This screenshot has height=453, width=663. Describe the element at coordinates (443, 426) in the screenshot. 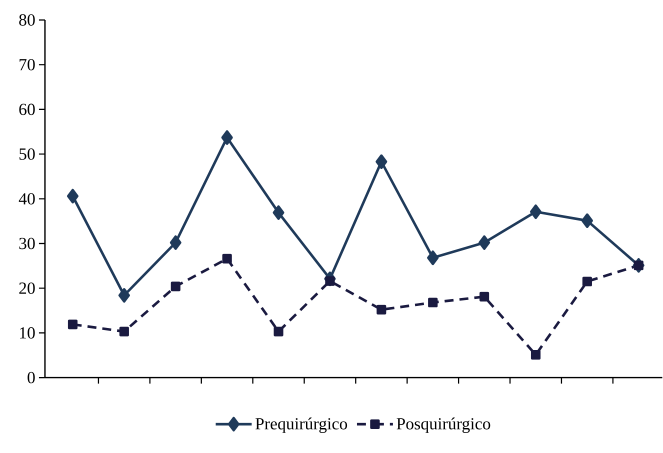

I see `legend-label: Posquirúrgico` at that location.